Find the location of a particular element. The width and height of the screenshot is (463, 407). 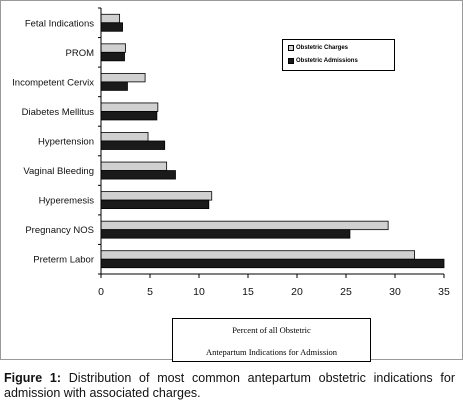

legend-item-charges: Obstetric Charges is located at coordinates (318, 48).